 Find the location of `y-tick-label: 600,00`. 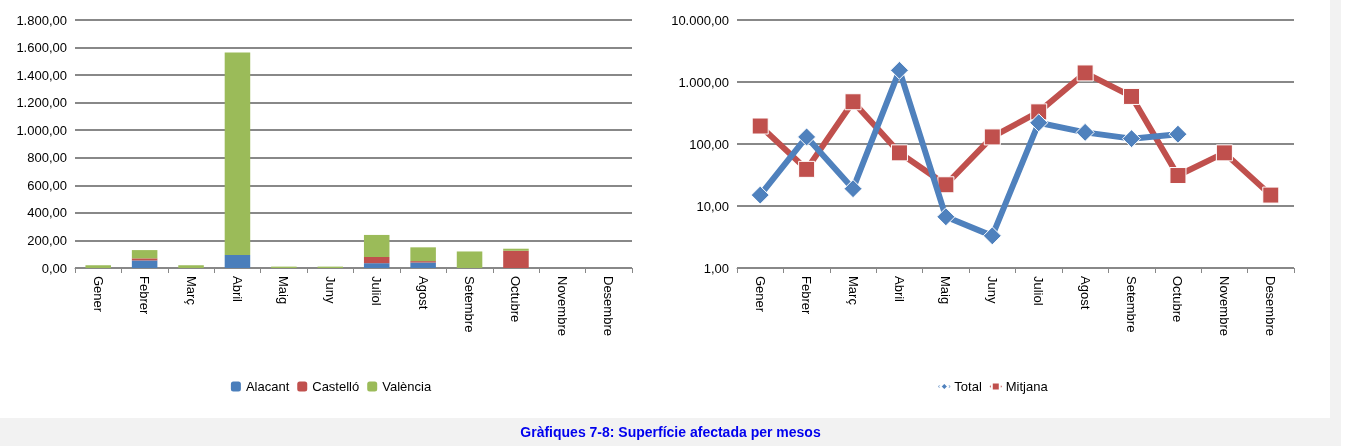

y-tick-label: 600,00 is located at coordinates (47, 185).